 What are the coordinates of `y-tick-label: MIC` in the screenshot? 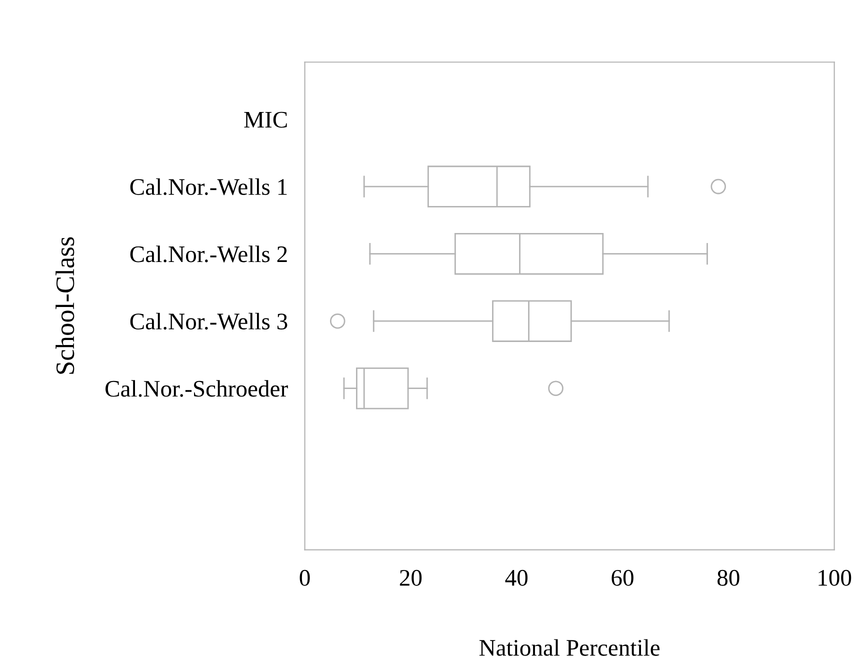 It's located at (265, 120).